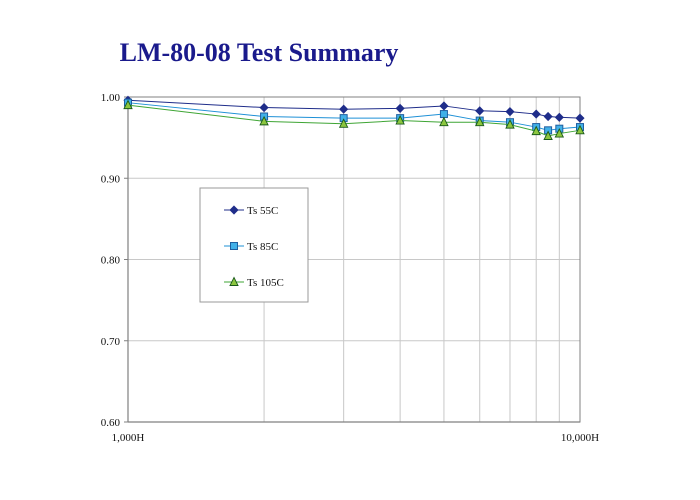 This screenshot has width=700, height=500. What do you see at coordinates (111, 261) in the screenshot?
I see `y-tick-label: 0.80` at bounding box center [111, 261].